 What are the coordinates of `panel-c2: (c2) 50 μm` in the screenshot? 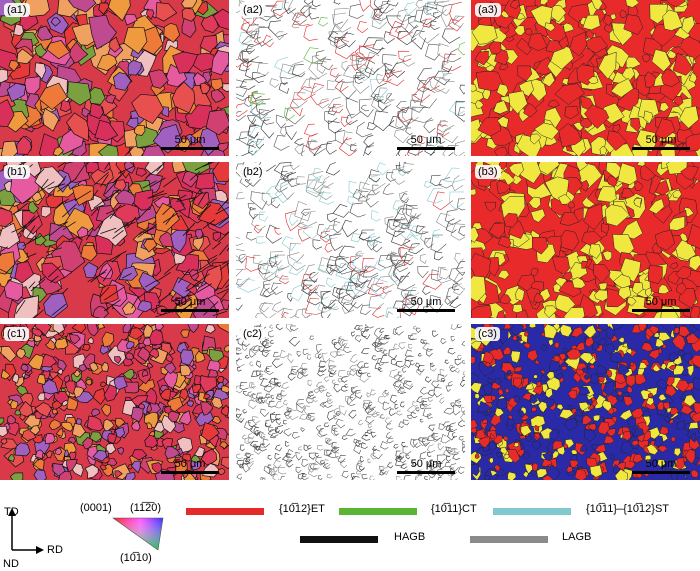 It's located at (350, 402).